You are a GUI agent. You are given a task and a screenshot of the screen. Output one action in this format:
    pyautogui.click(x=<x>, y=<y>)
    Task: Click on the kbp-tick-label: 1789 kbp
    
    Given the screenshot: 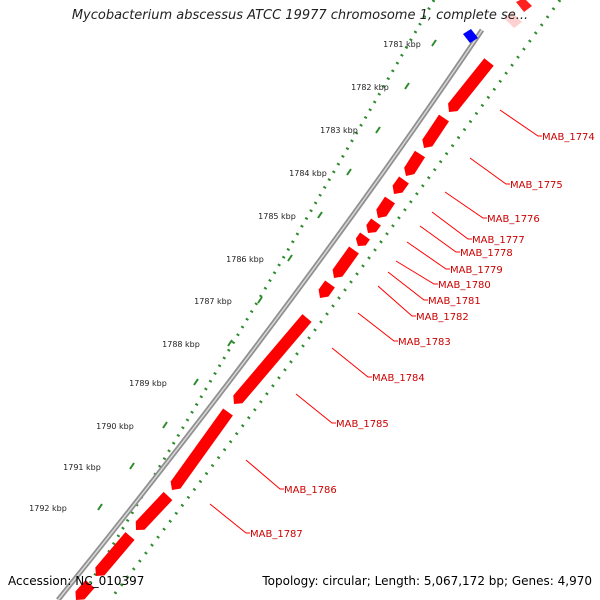 What is the action you would take?
    pyautogui.click(x=148, y=383)
    